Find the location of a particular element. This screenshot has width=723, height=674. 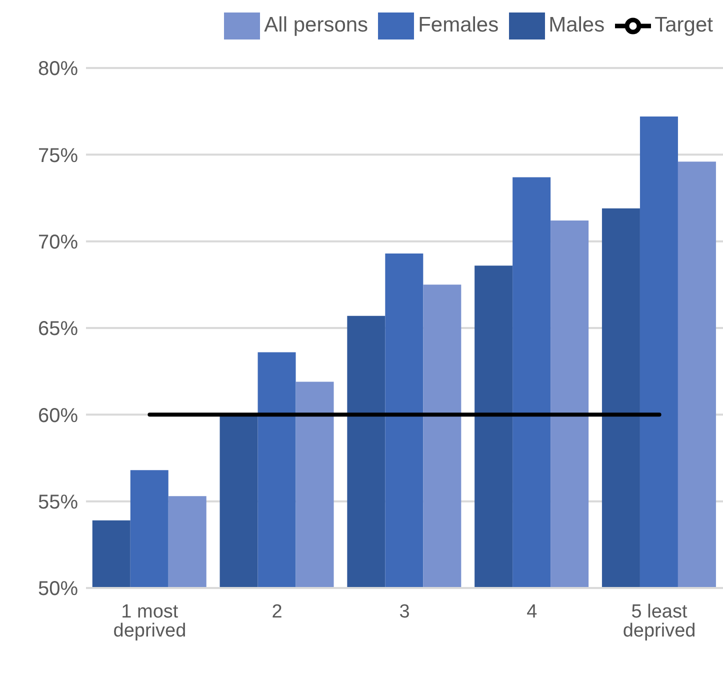

x-tick-label: 2 is located at coordinates (277, 611).